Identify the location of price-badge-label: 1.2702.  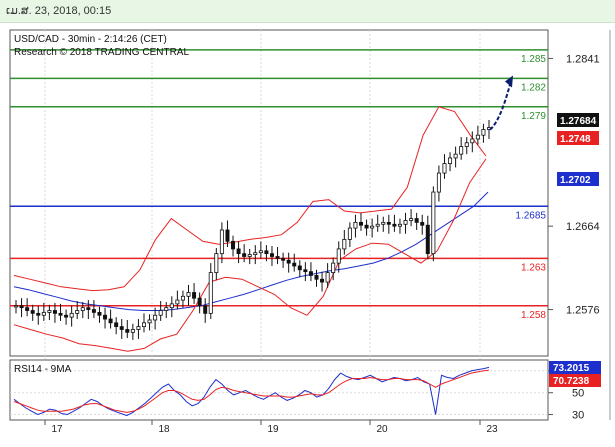
(575, 180).